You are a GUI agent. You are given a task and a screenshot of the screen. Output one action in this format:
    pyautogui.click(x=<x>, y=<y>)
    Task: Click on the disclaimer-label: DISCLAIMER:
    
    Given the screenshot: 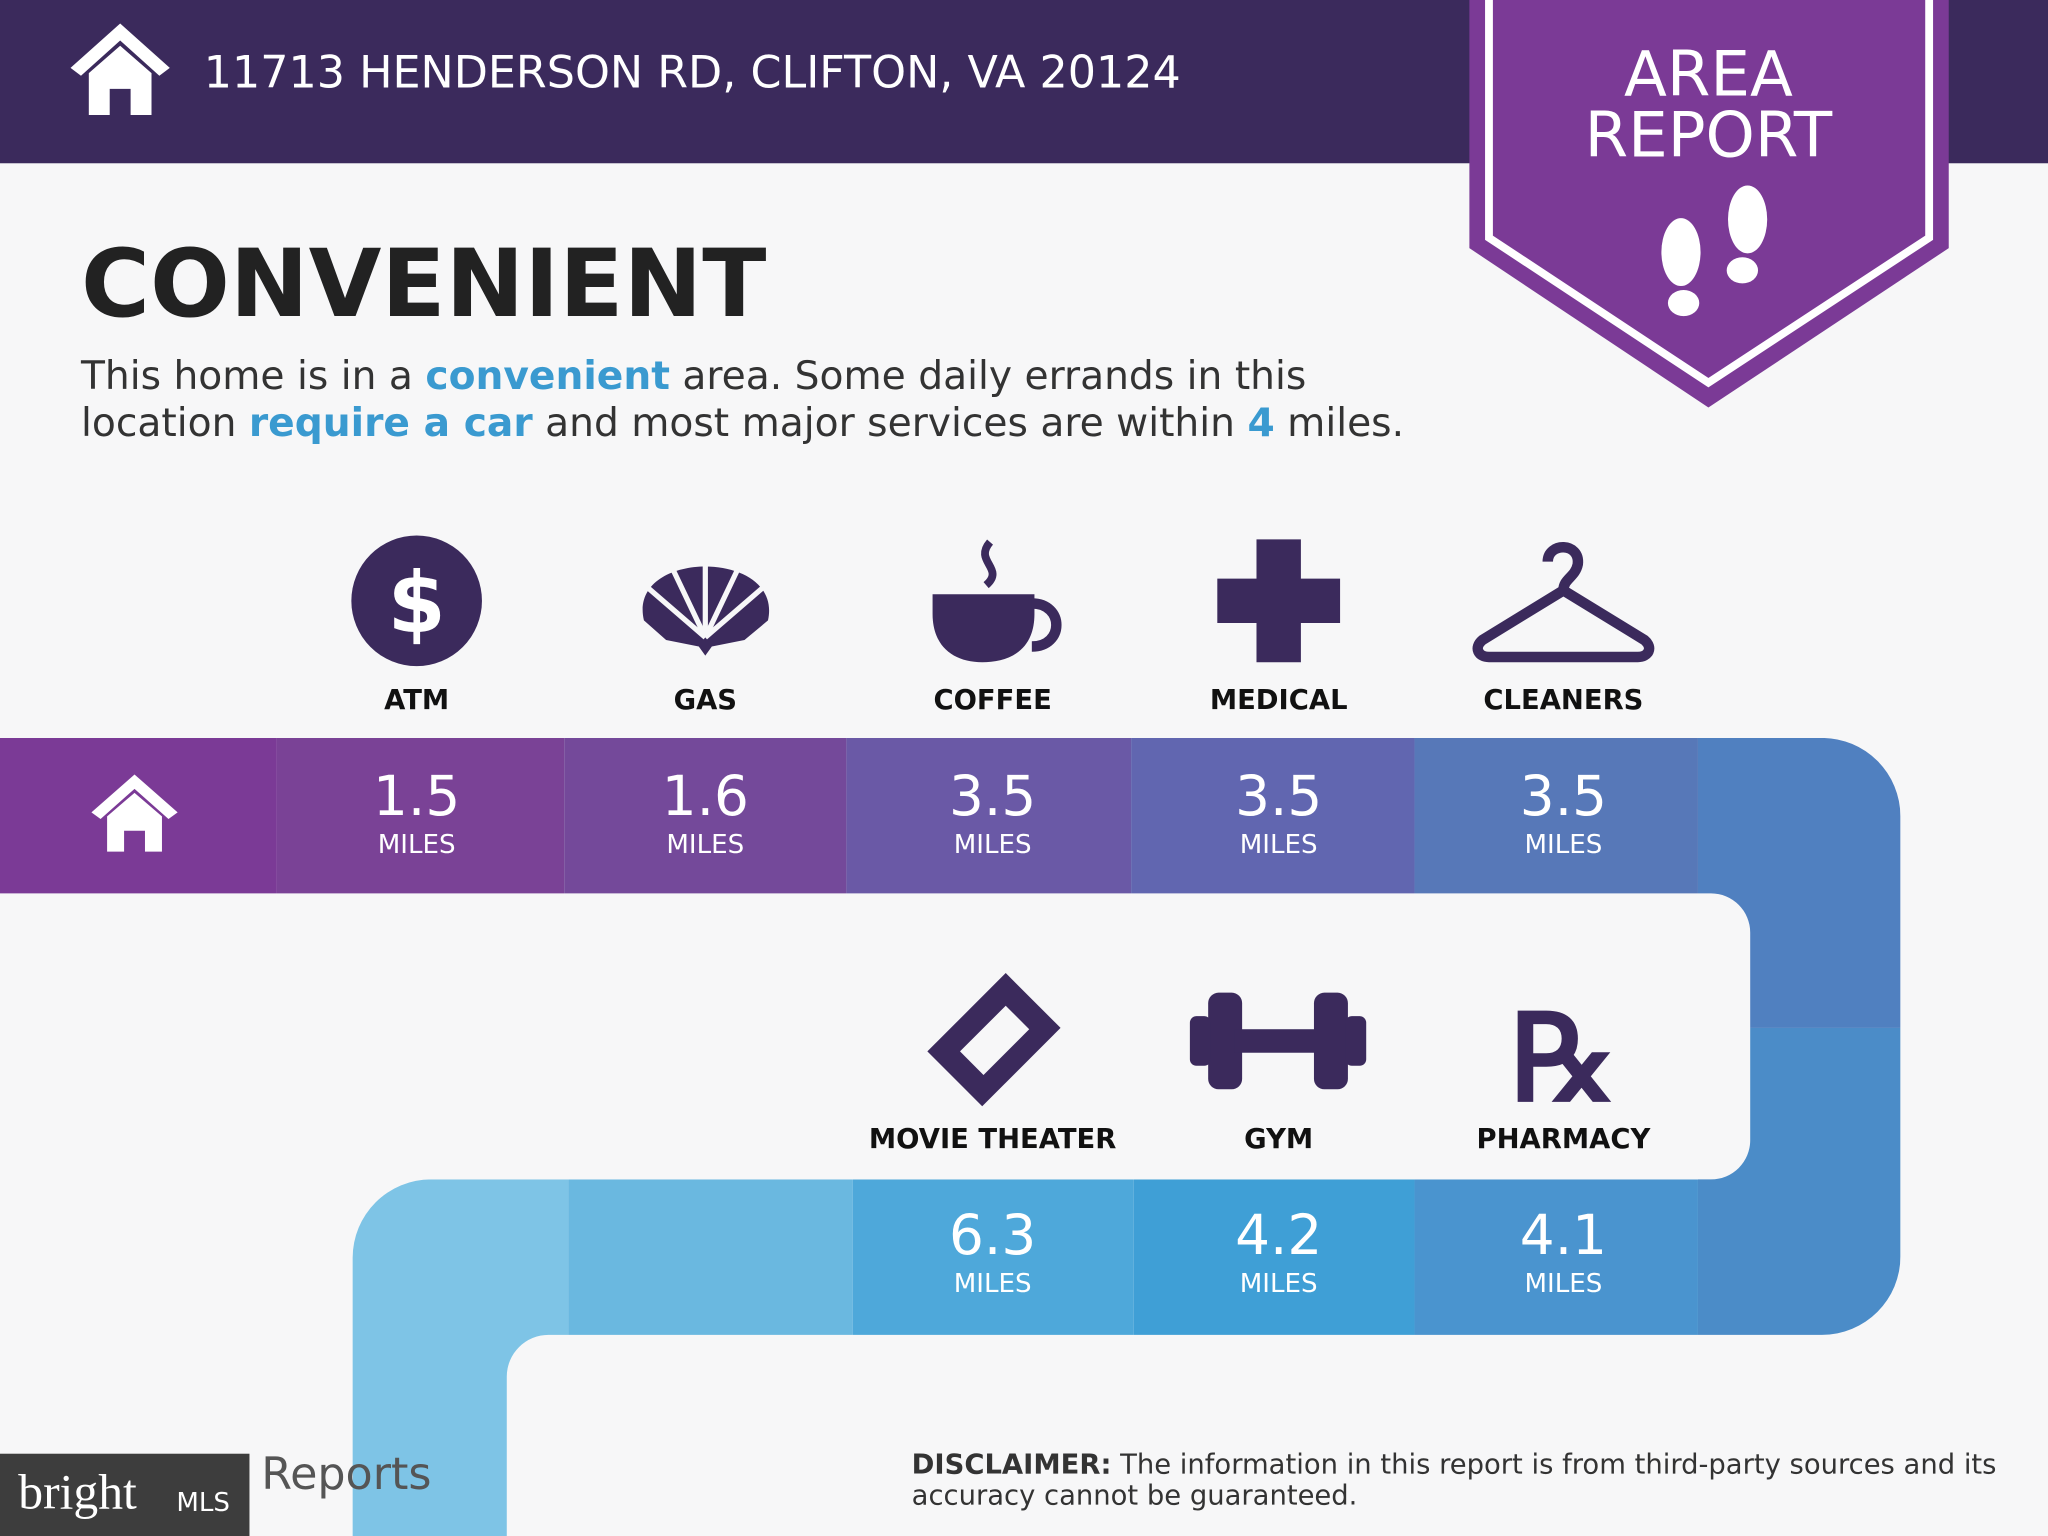 What is the action you would take?
    pyautogui.click(x=1012, y=1464)
    